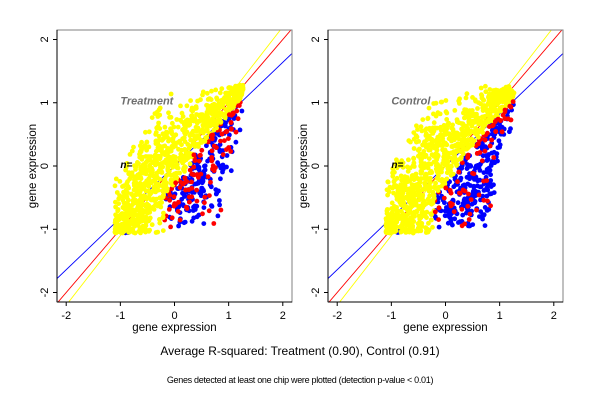 The width and height of the screenshot is (600, 400). Describe the element at coordinates (316, 39) in the screenshot. I see `y-tick-label: 2` at that location.